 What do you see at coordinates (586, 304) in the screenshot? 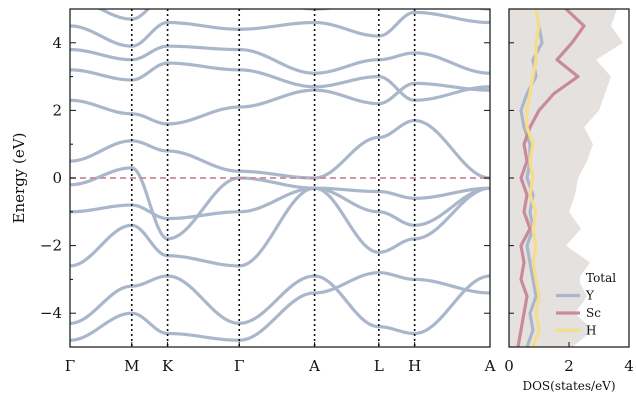
I see `dos-legend: Total Y Sc H` at bounding box center [586, 304].